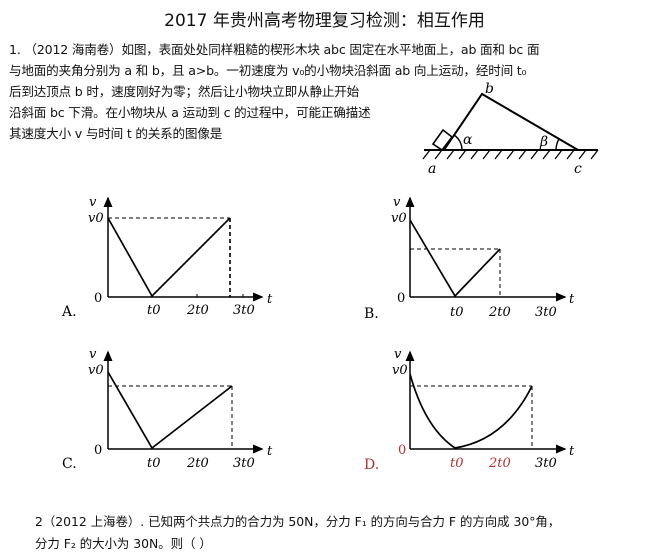  I want to click on wedge-outline, so click(511, 121).